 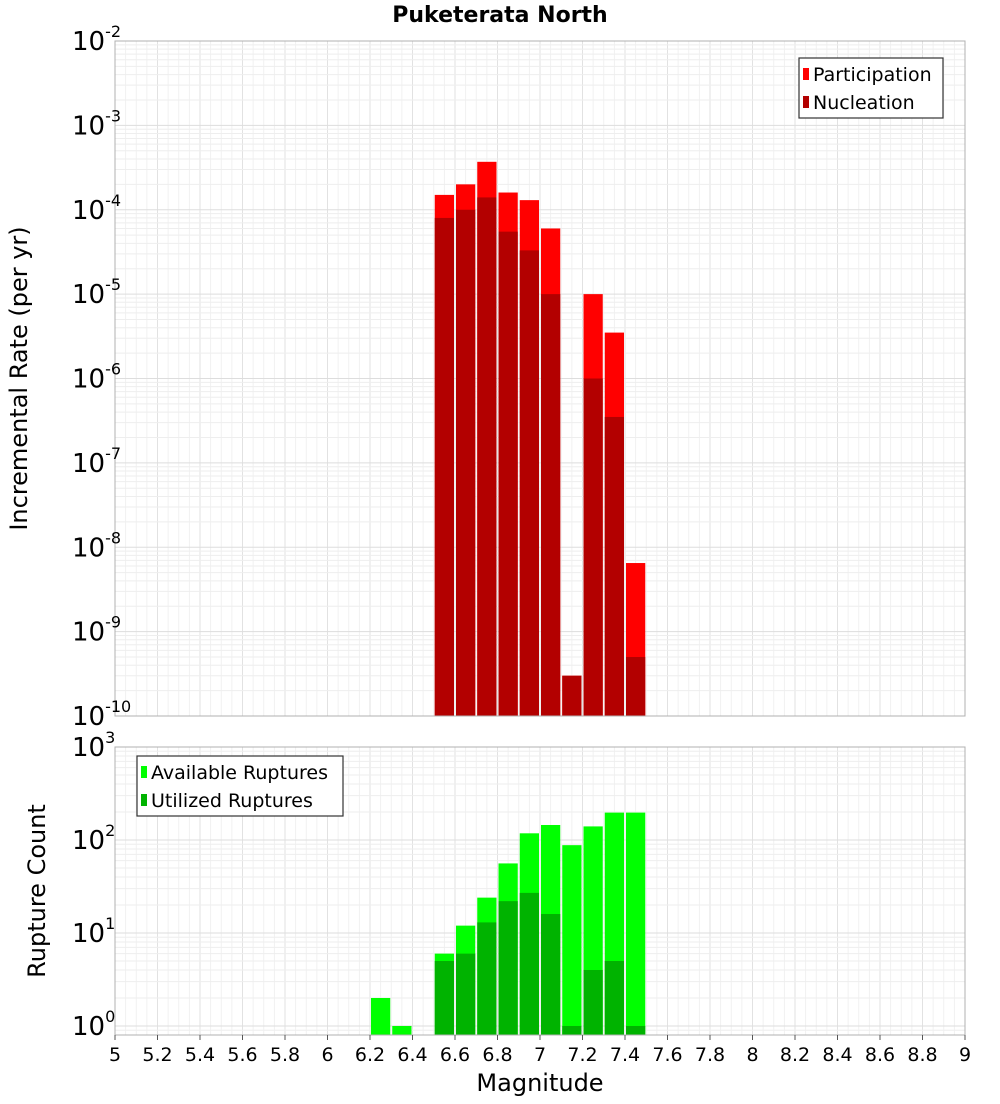 What do you see at coordinates (110, 923) in the screenshot?
I see `tick-exponent: 1` at bounding box center [110, 923].